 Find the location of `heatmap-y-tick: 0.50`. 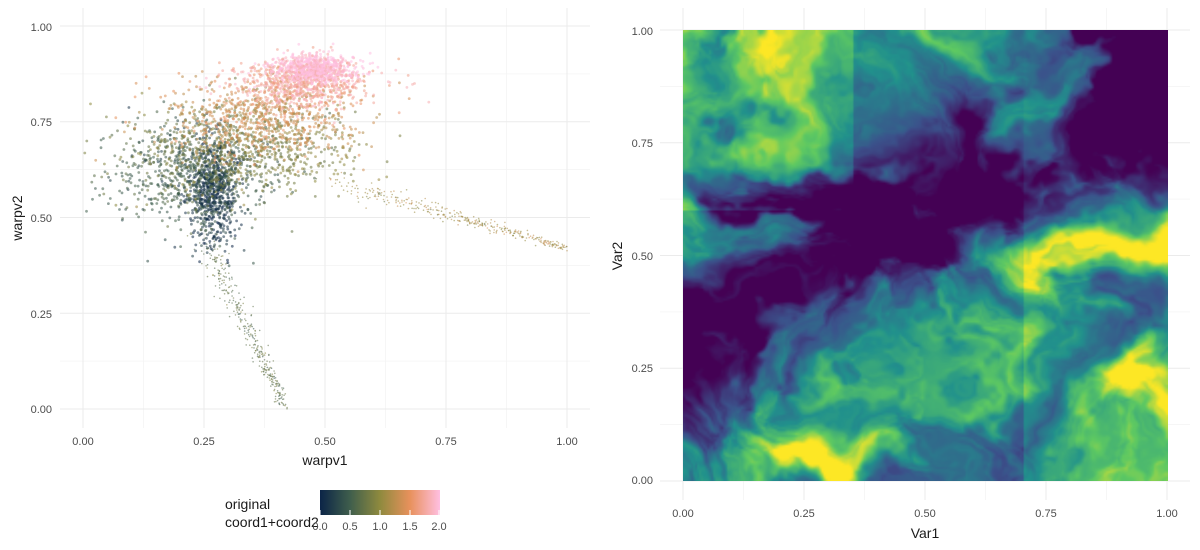

heatmap-y-tick: 0.50 is located at coordinates (642, 257).